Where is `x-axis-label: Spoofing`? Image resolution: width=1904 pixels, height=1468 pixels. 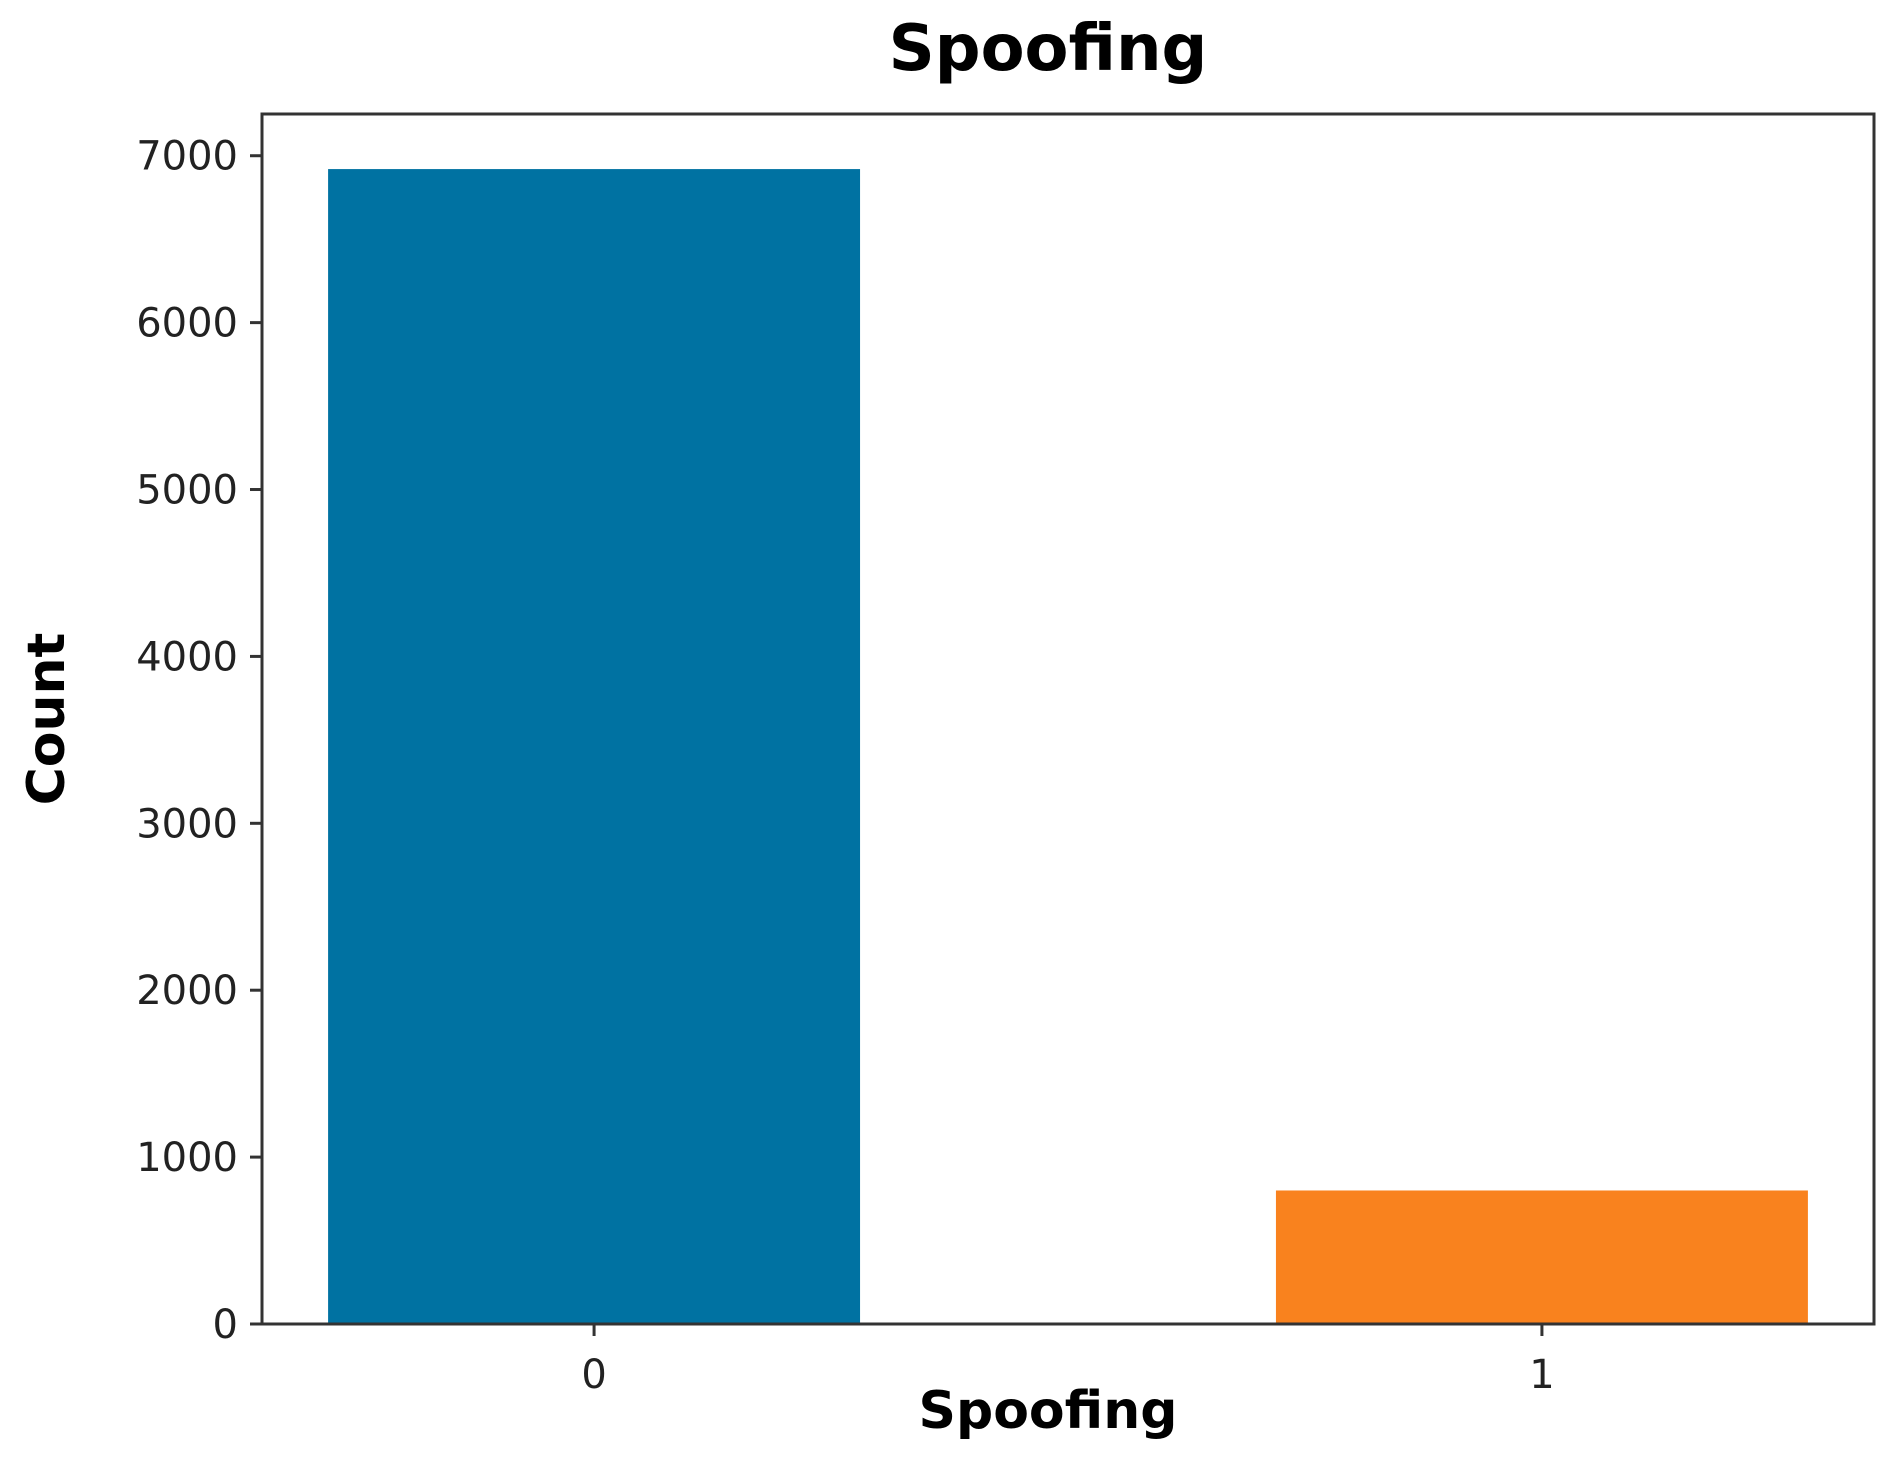 x-axis-label: Spoofing is located at coordinates (1048, 1411).